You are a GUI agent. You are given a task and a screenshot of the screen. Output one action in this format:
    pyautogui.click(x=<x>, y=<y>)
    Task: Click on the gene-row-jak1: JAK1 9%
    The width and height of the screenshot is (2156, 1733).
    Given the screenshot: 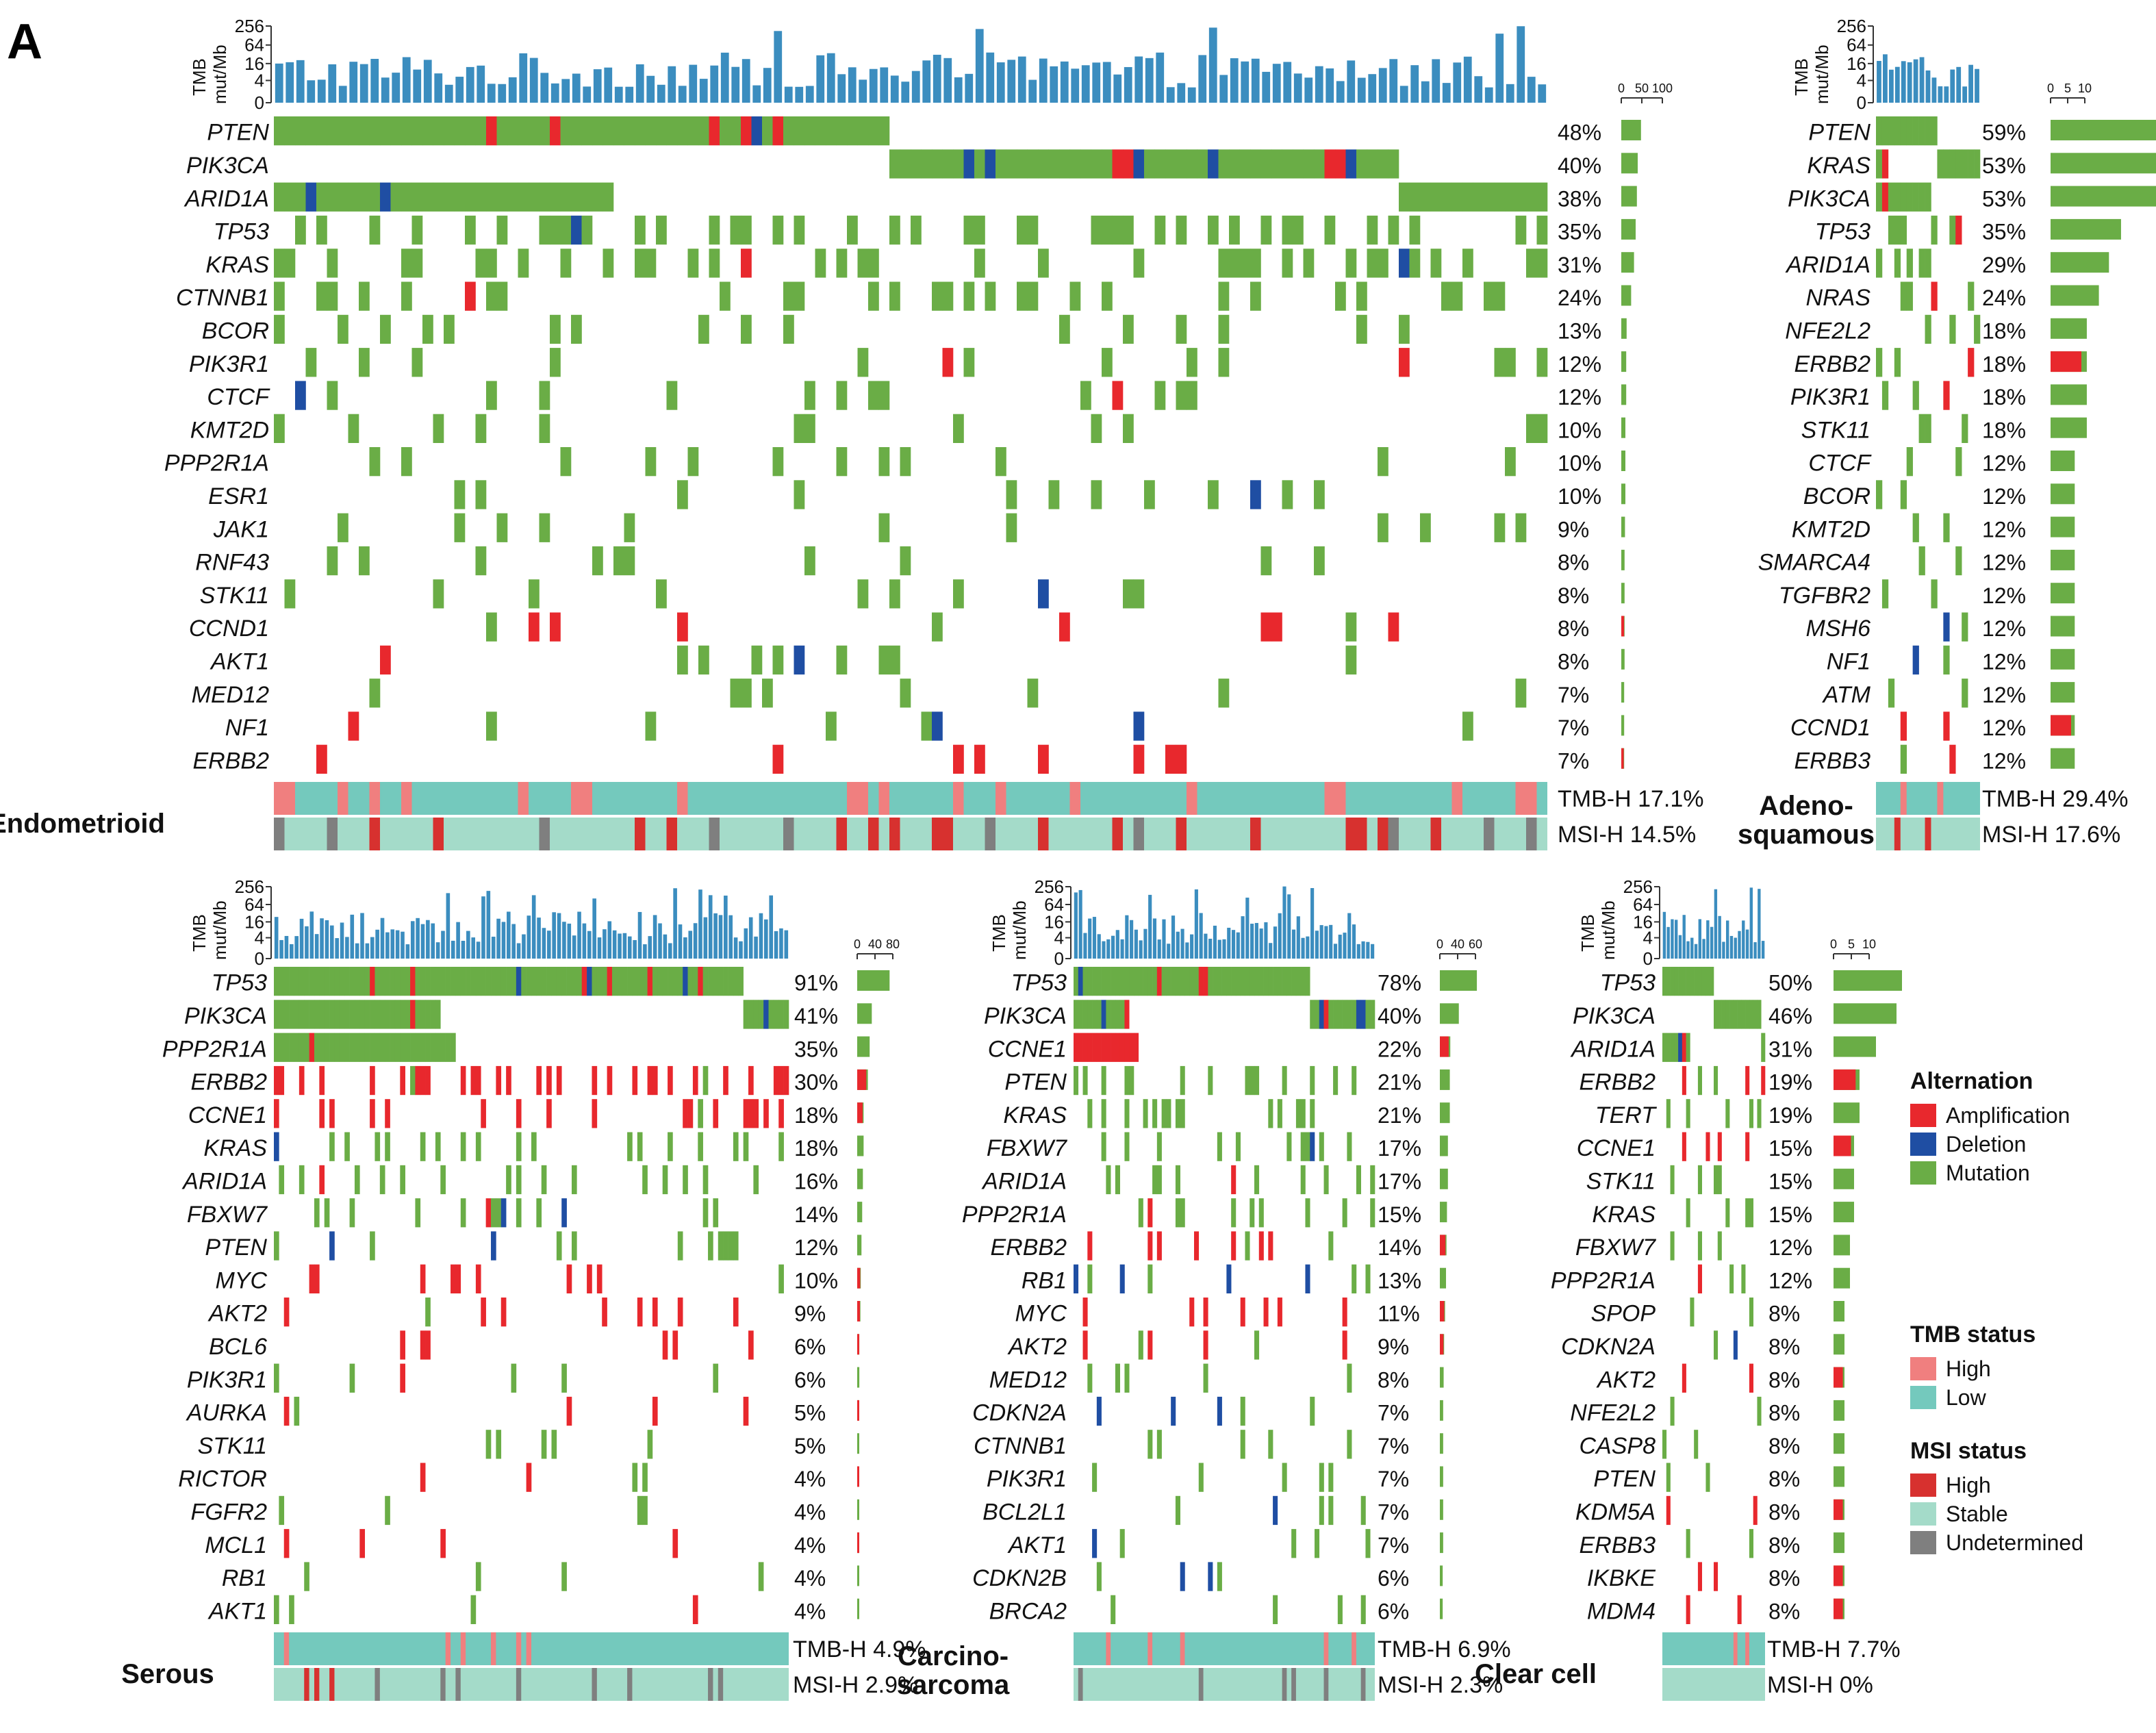 What is the action you would take?
    pyautogui.click(x=919, y=528)
    